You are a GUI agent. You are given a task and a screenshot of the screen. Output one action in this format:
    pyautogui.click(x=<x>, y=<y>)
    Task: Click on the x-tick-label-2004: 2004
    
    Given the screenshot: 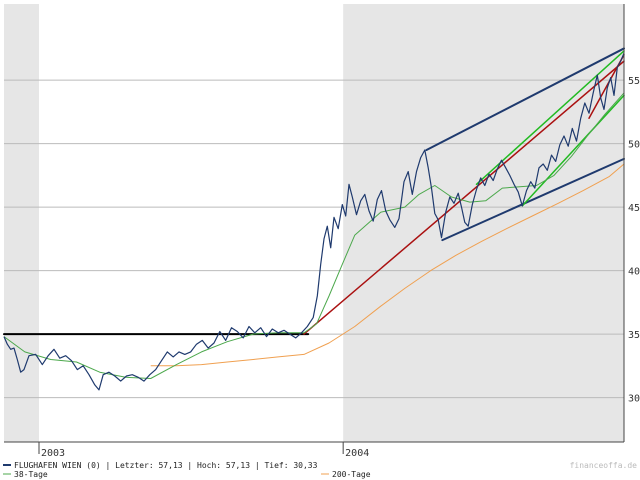 What is the action you would take?
    pyautogui.click(x=357, y=453)
    